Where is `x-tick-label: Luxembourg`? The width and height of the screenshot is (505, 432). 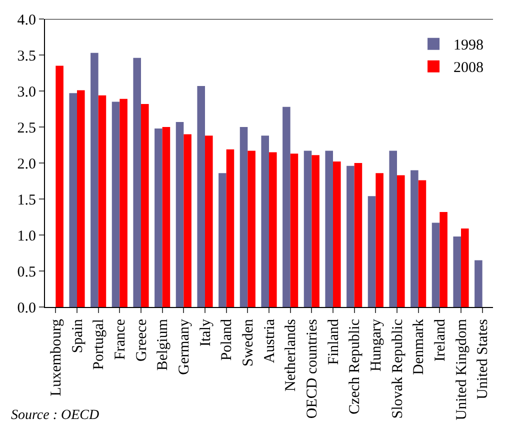
x-tick-label: Luxembourg is located at coordinates (56, 357).